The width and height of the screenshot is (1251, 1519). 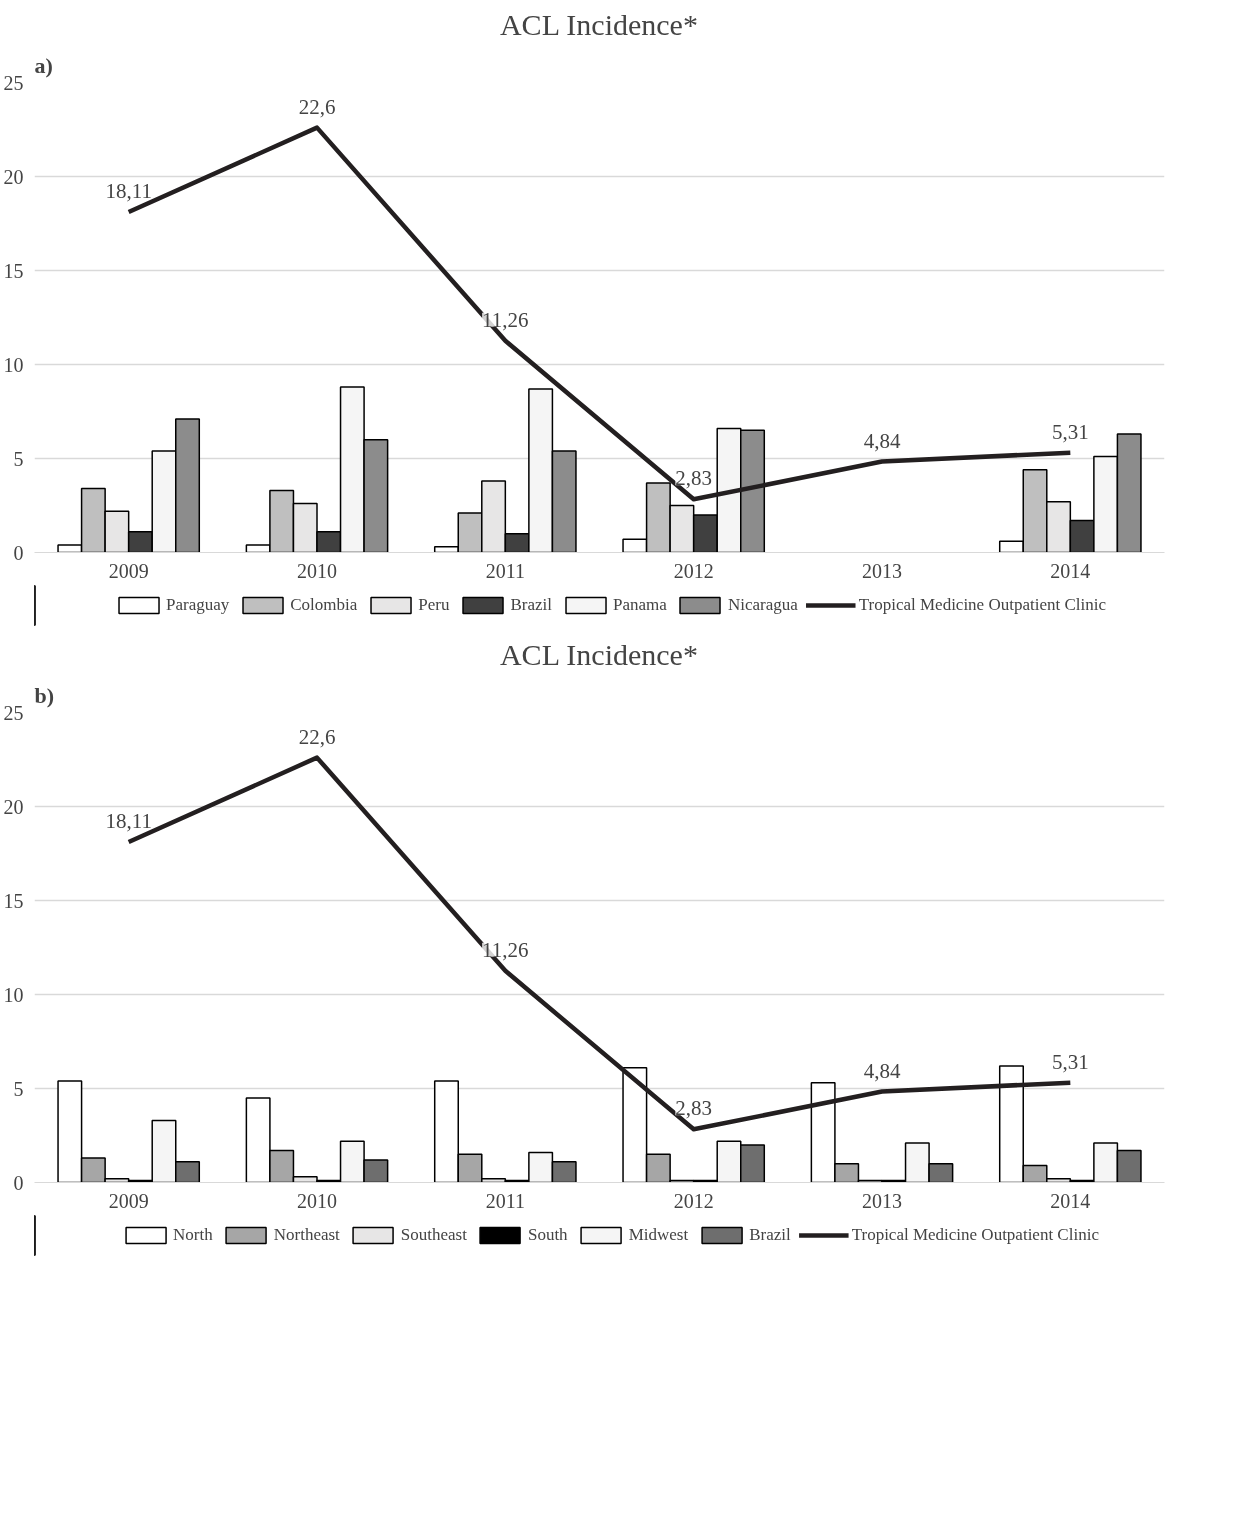 What do you see at coordinates (433, 1235) in the screenshot?
I see `legend-label: Southeast` at bounding box center [433, 1235].